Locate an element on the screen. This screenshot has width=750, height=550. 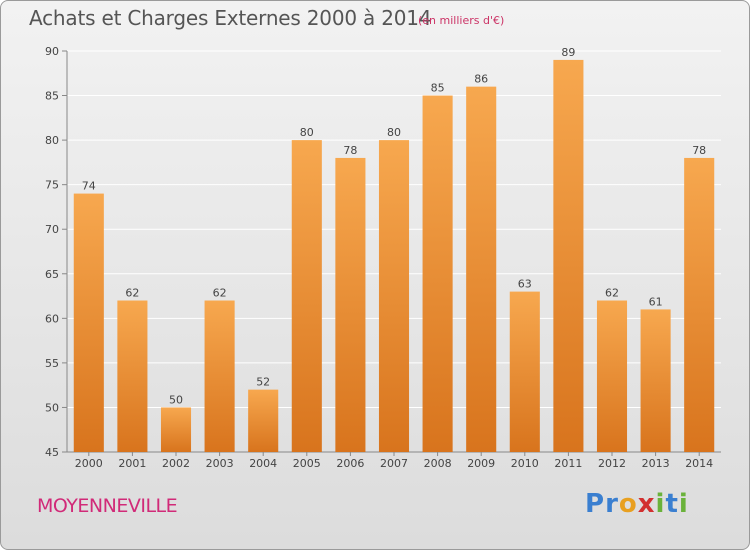
x-tick-label: 2004 is located at coordinates (263, 463).